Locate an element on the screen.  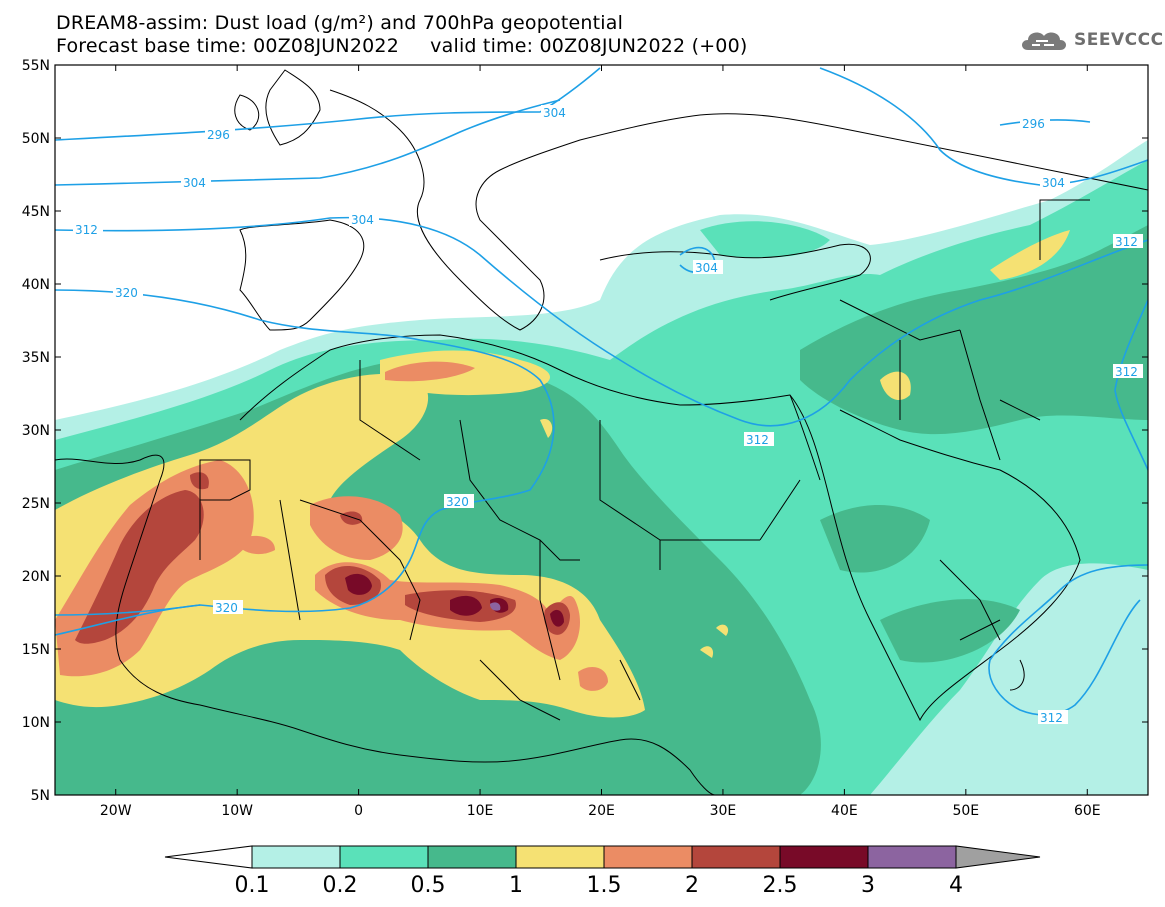
lon-label: 10W is located at coordinates (237, 811).